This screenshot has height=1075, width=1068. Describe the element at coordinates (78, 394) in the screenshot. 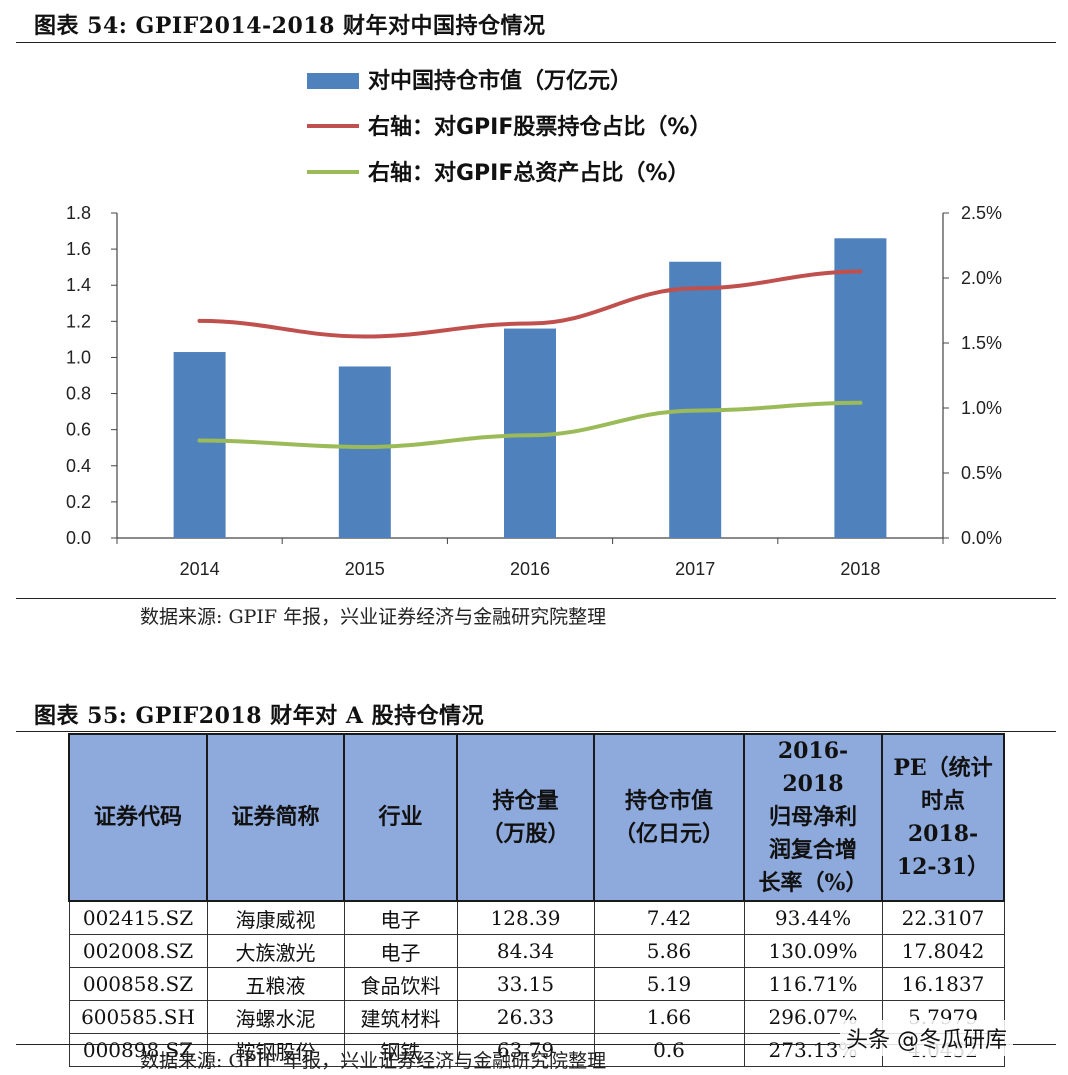

I see `y-left-tick-label: 0.8` at that location.